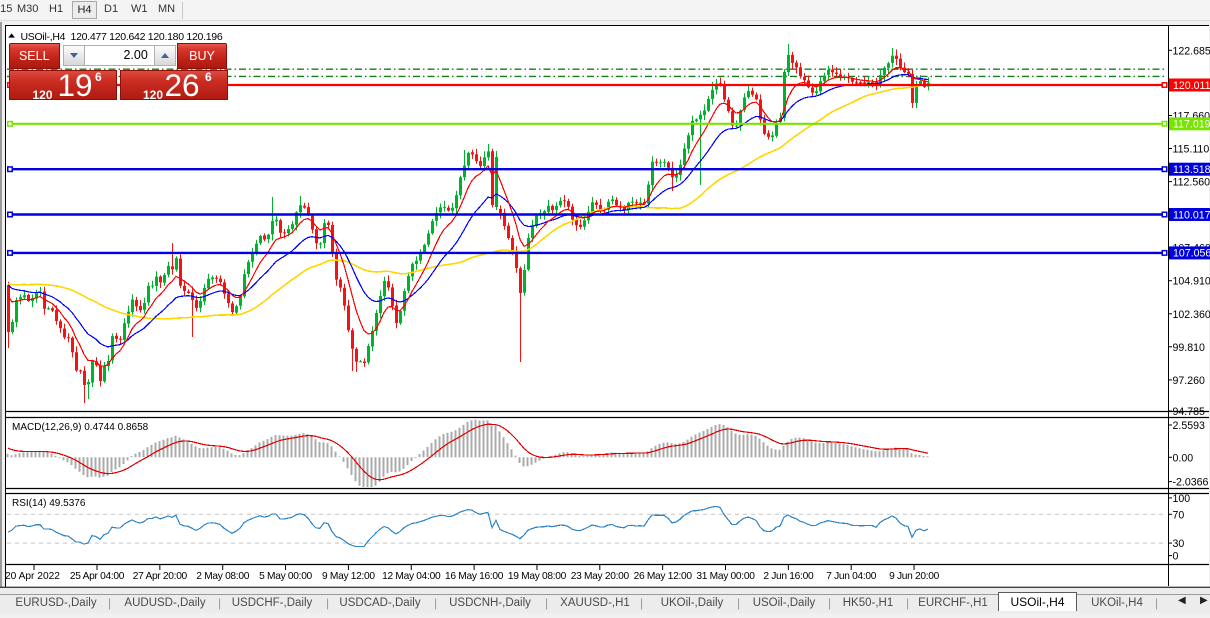 The width and height of the screenshot is (1210, 618). Describe the element at coordinates (1179, 515) in the screenshot. I see `svg-text: 70` at that location.